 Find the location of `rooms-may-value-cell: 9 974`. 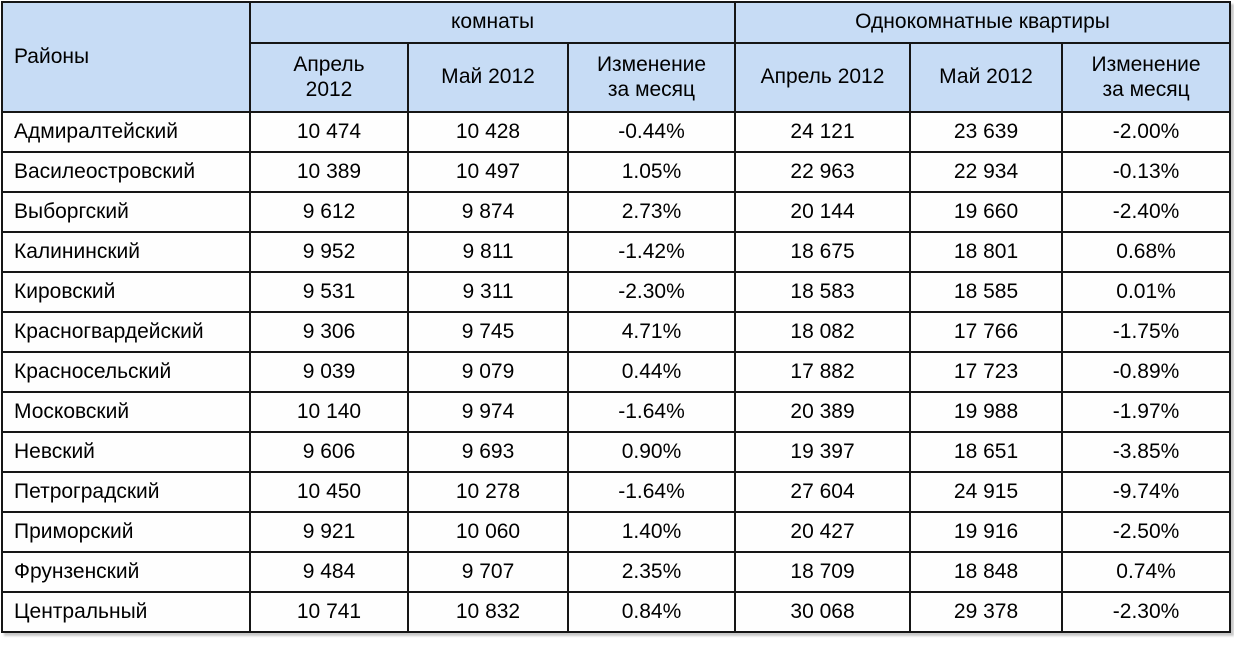

rooms-may-value-cell: 9 974 is located at coordinates (488, 412).